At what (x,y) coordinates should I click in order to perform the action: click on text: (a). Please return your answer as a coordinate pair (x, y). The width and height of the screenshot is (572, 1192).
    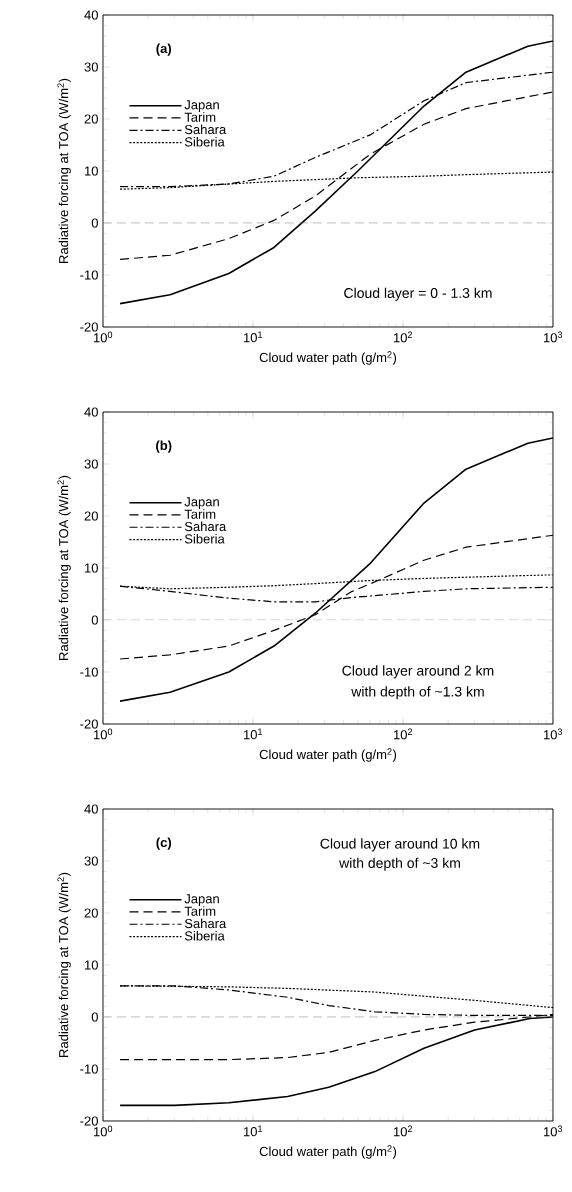
    Looking at the image, I should click on (164, 49).